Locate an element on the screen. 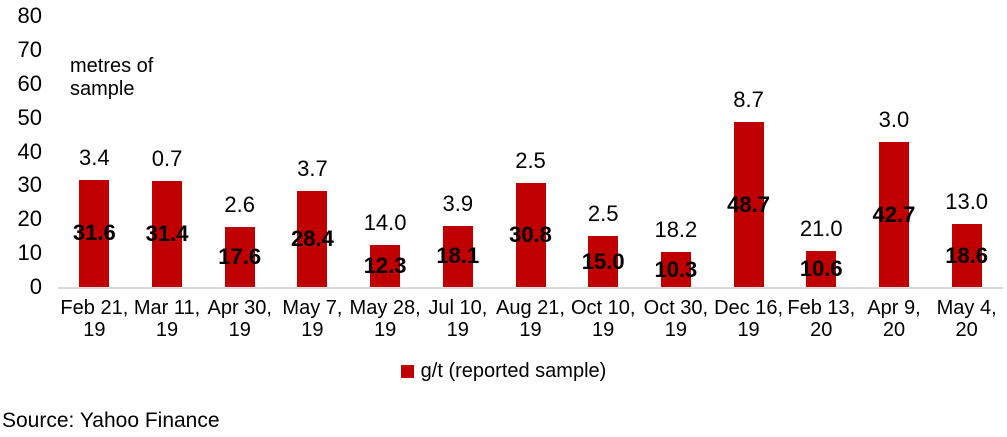 This screenshot has height=437, width=1007. annotation-line1: metres of is located at coordinates (112, 66).